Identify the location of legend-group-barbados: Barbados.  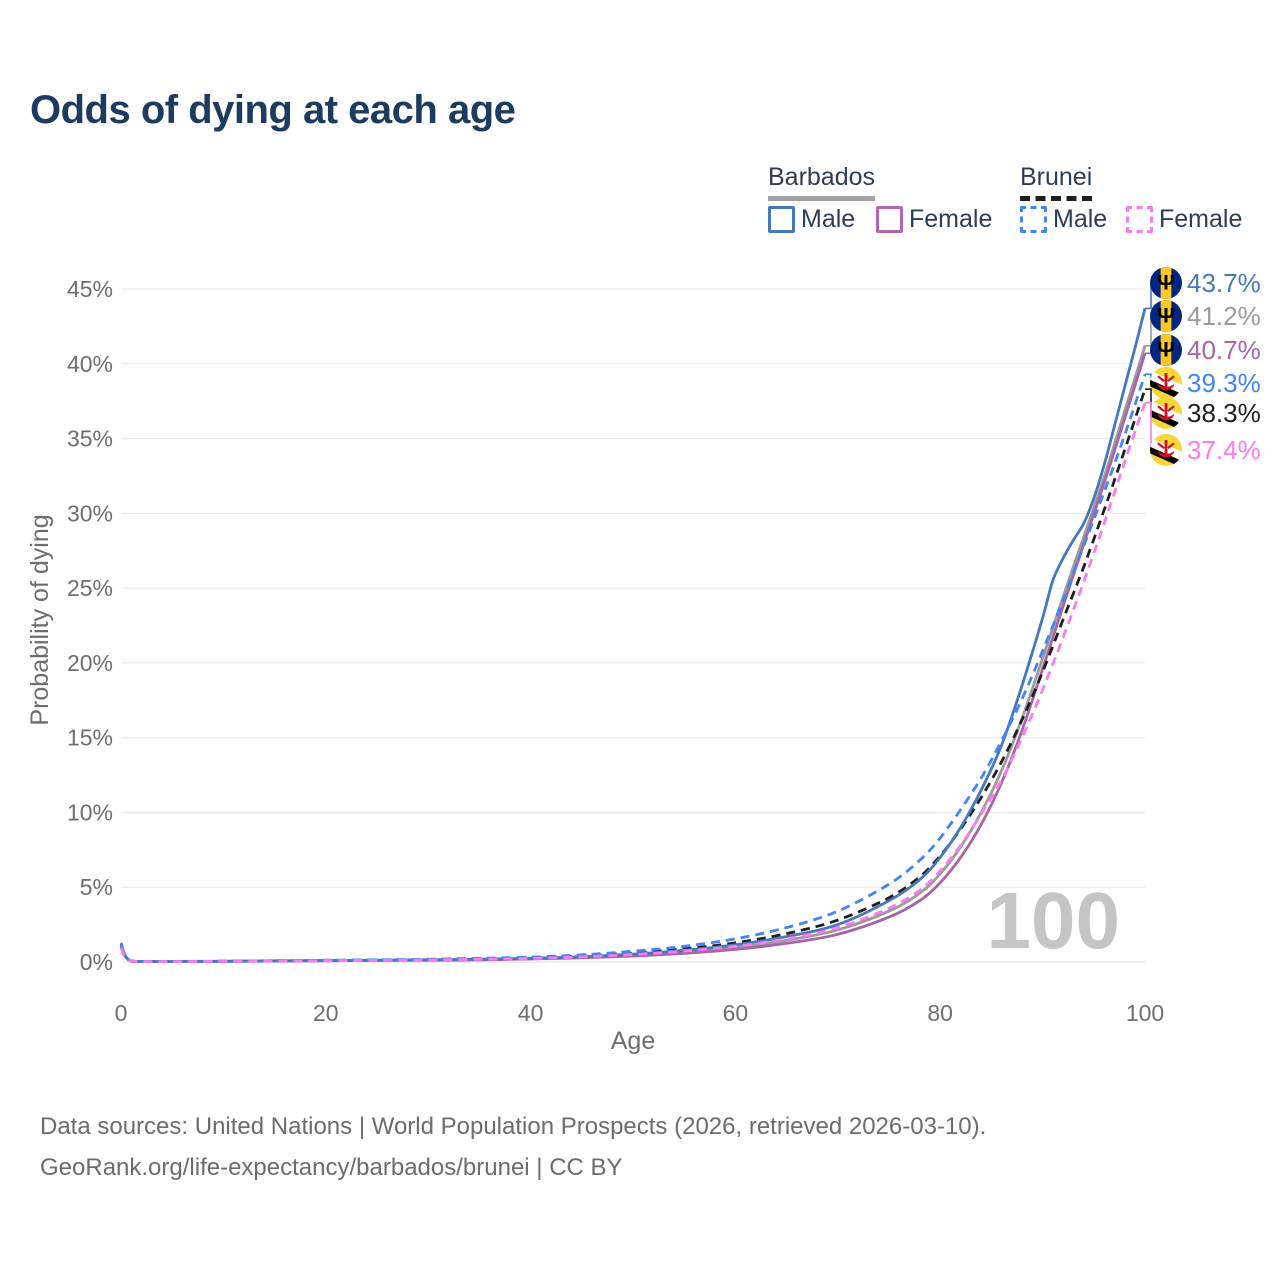
(822, 182).